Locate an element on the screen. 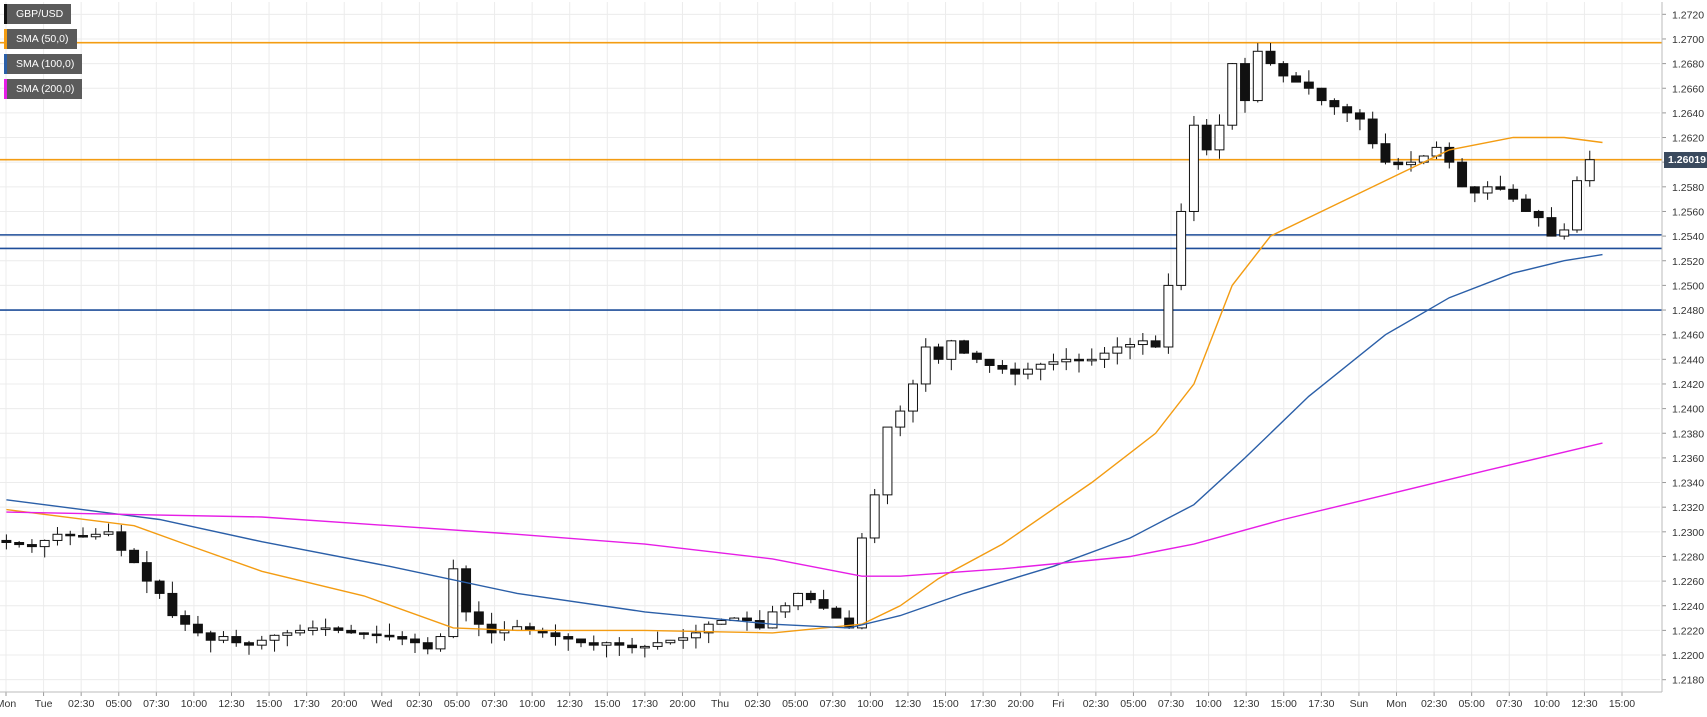 The image size is (1707, 717). y-tick-label: 1.2220 is located at coordinates (1688, 631).